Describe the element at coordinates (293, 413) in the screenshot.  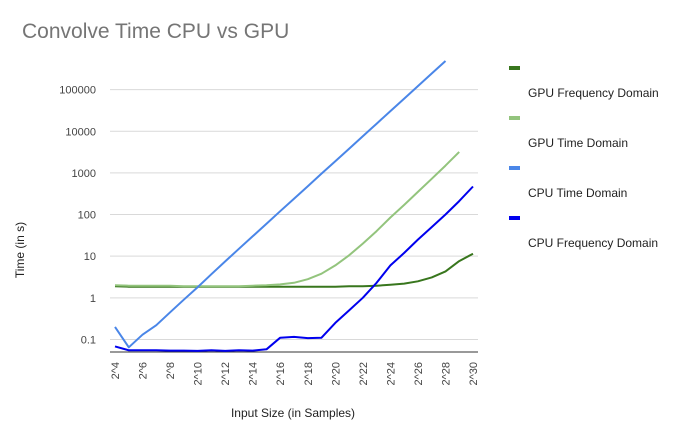
I see `x-axis-label: Input Size (in Samples)` at that location.